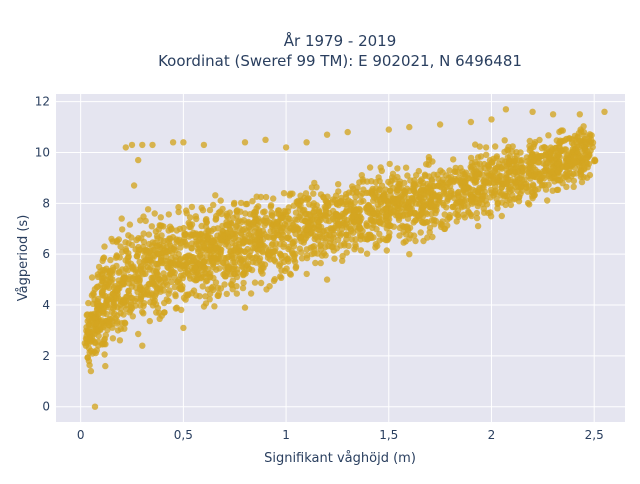 The height and width of the screenshot is (484, 640). Describe the element at coordinates (492, 435) in the screenshot. I see `x-tick-label: 2` at that location.